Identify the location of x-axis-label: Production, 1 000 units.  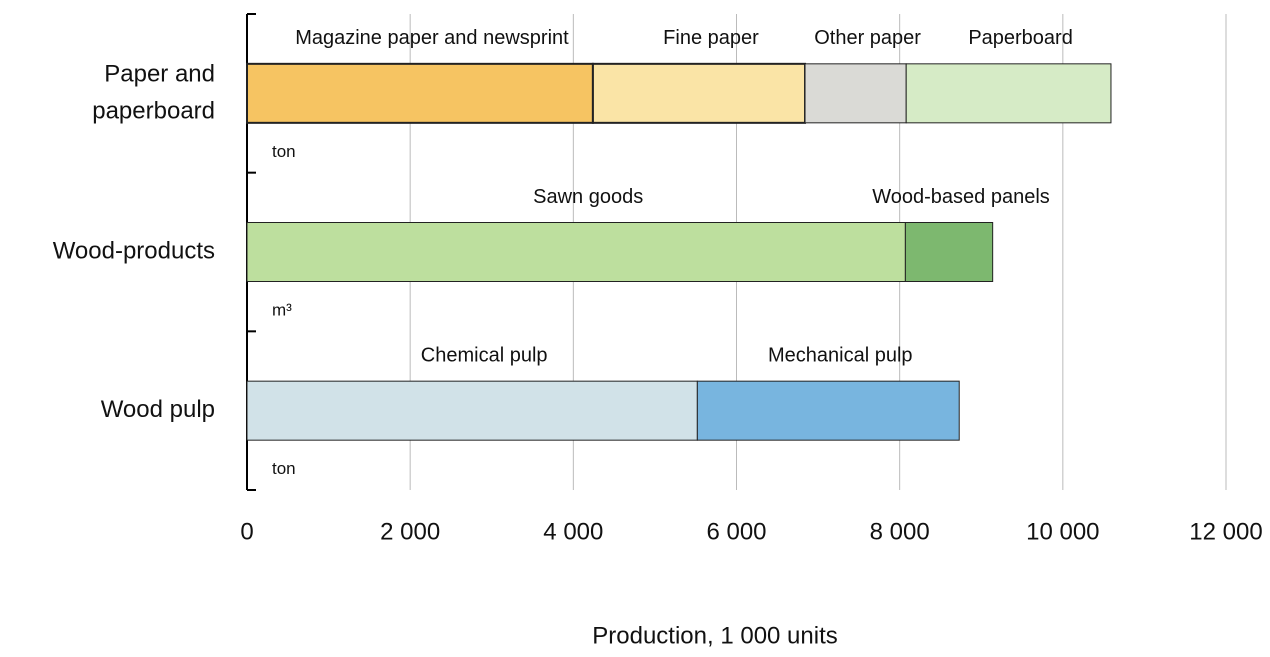
(715, 635).